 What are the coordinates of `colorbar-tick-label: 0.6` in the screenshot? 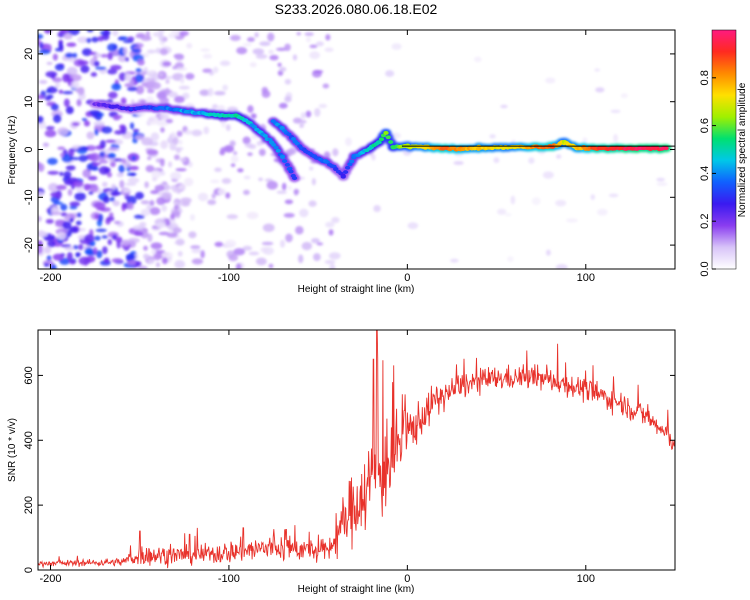 It's located at (705, 125).